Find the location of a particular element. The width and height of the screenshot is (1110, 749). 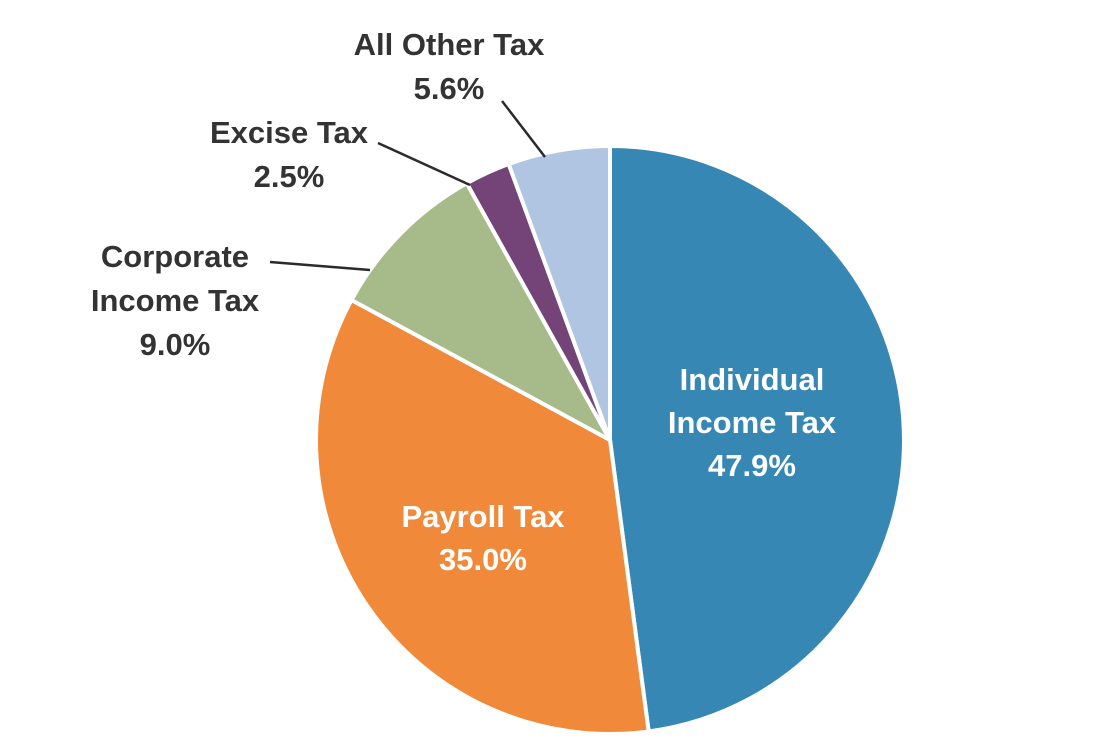

slice-value-label: 9.0% is located at coordinates (175, 344).